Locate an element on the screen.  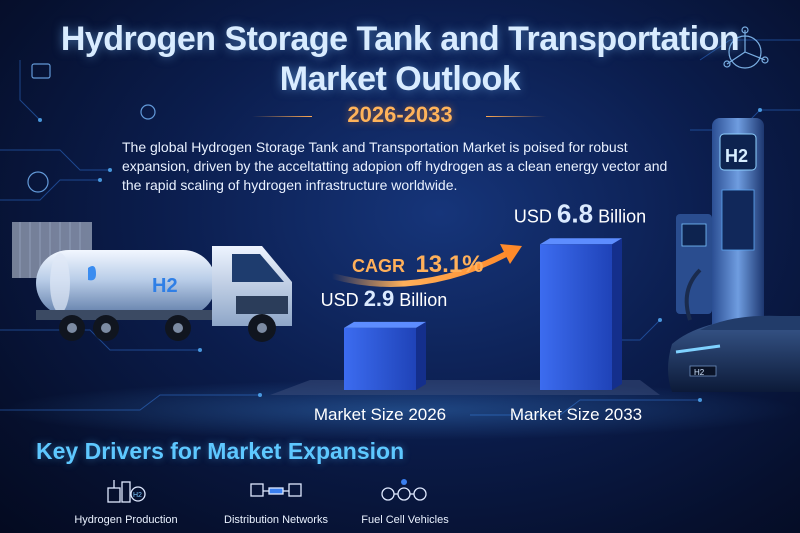
data-label: USD 6.8 Billion is located at coordinates (580, 213).